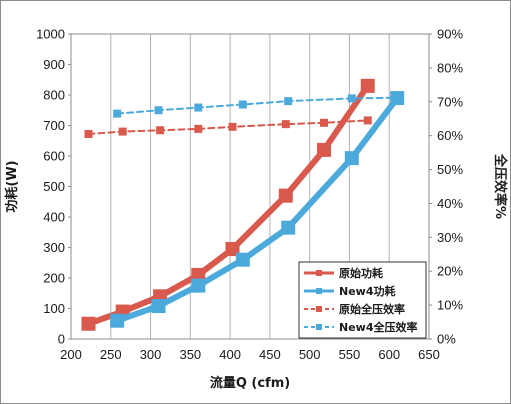  I want to click on x-tick-label: 400, so click(230, 354).